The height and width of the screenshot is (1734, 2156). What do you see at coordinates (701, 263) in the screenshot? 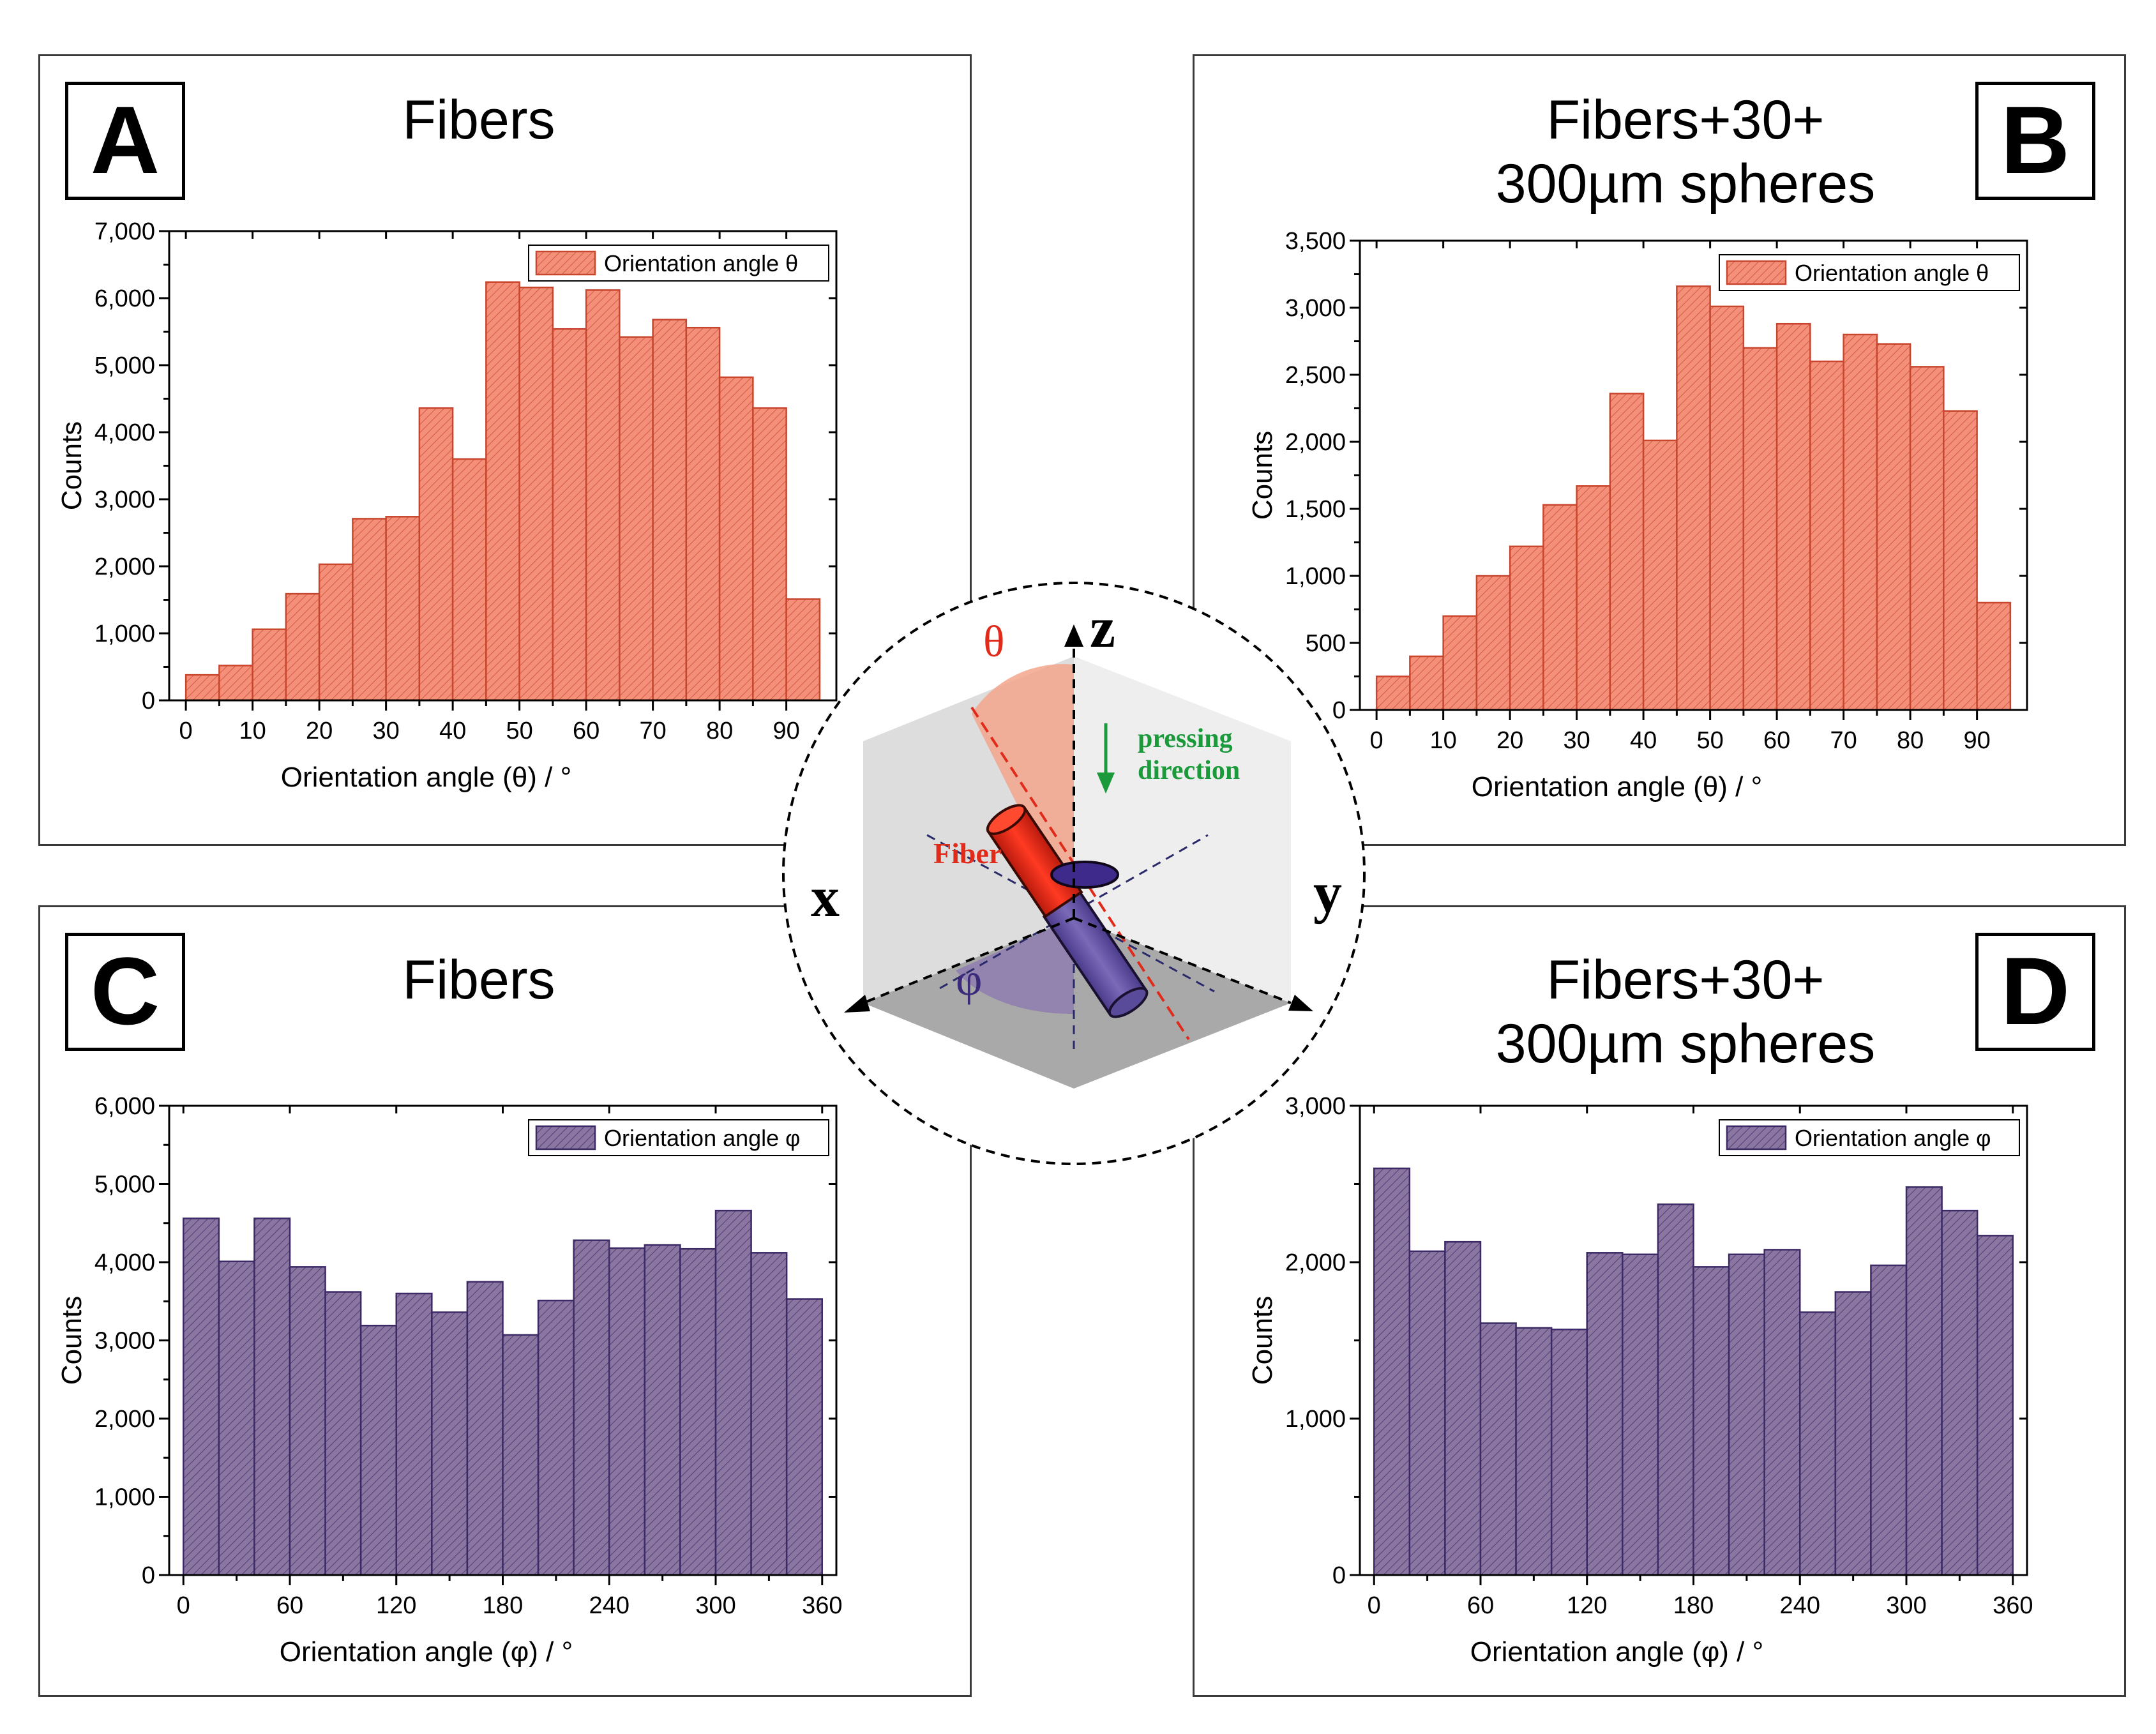
I see `legend-label: Orientation angle θ` at bounding box center [701, 263].